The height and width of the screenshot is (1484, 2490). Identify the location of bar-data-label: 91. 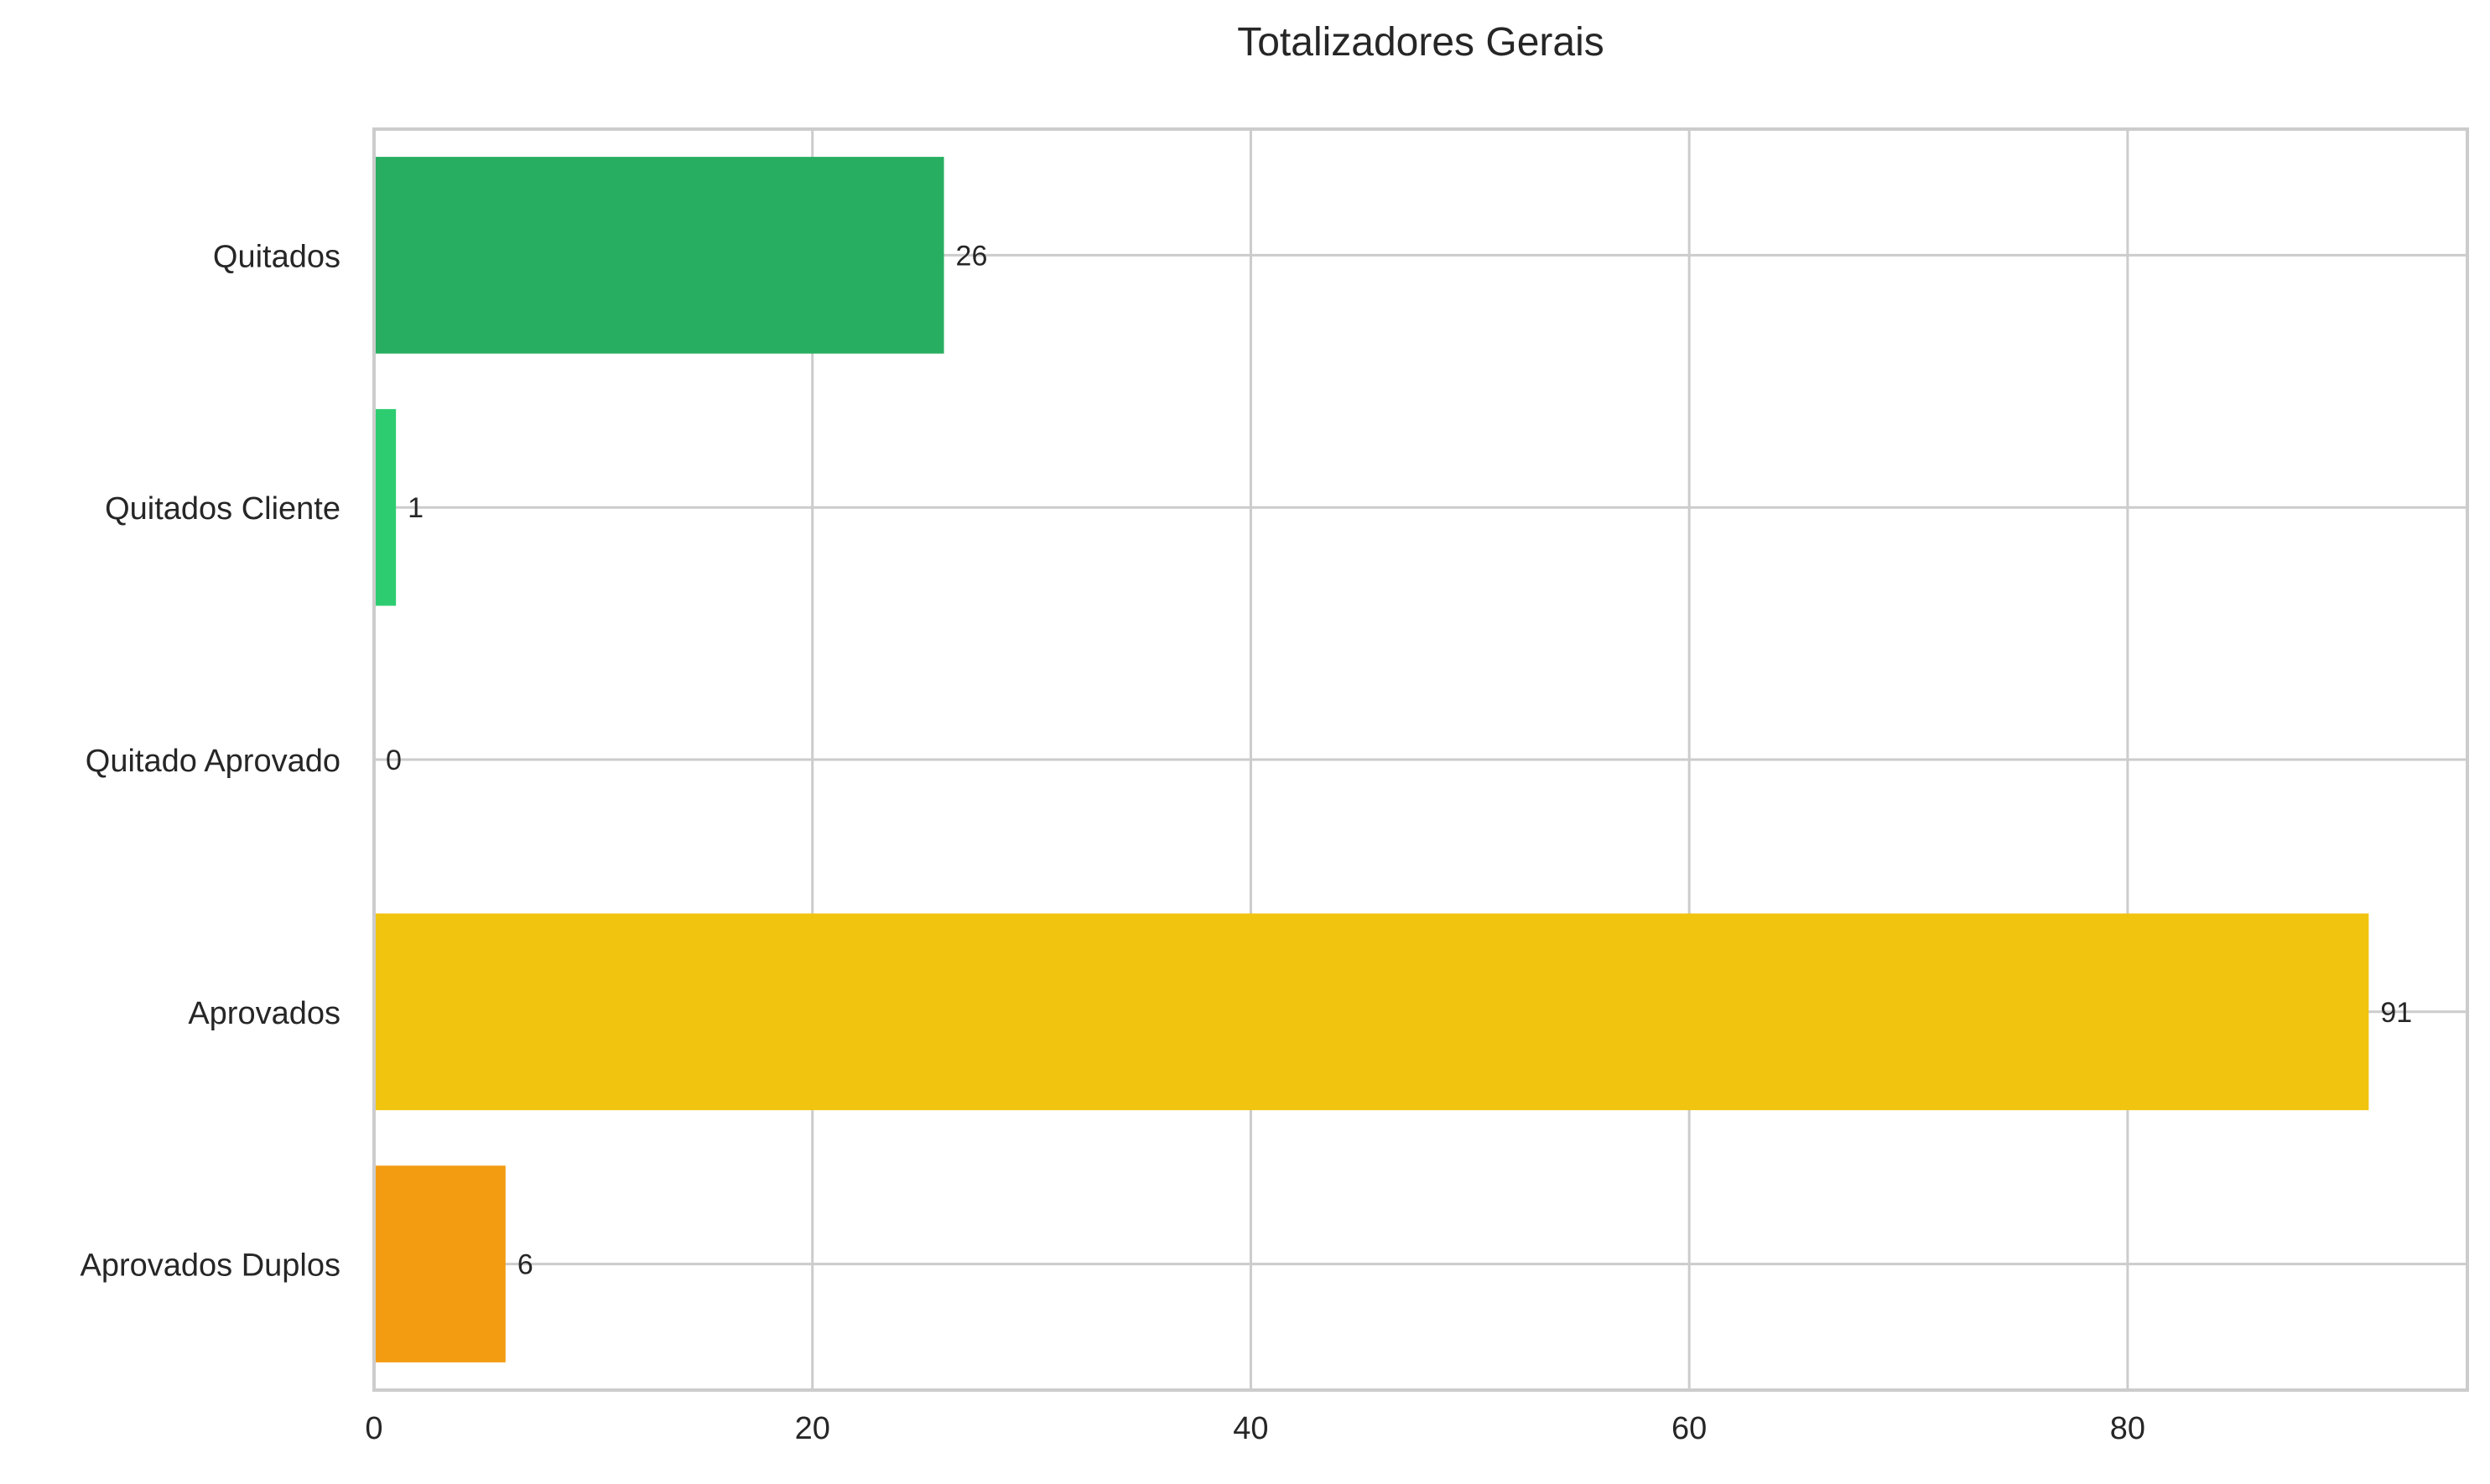
(2396, 1013).